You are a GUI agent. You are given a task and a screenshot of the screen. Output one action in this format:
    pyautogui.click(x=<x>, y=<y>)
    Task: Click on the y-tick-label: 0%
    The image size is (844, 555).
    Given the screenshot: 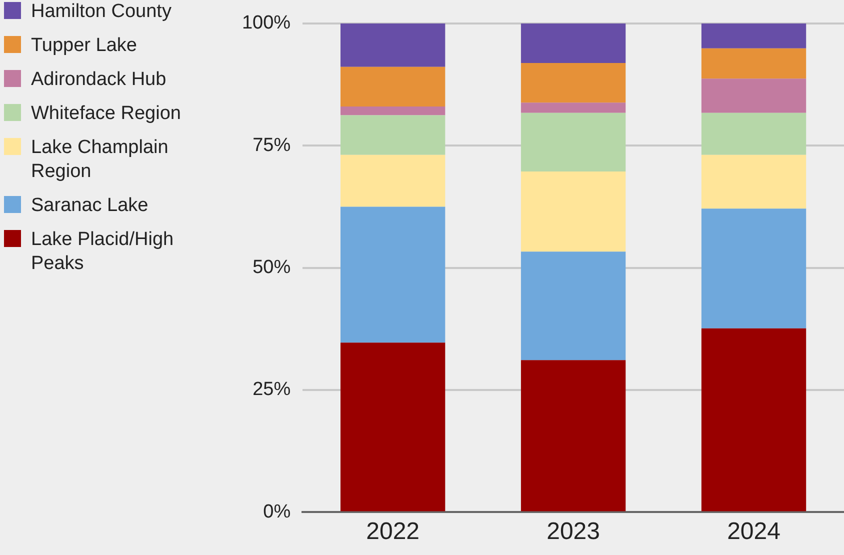 What is the action you would take?
    pyautogui.click(x=277, y=511)
    